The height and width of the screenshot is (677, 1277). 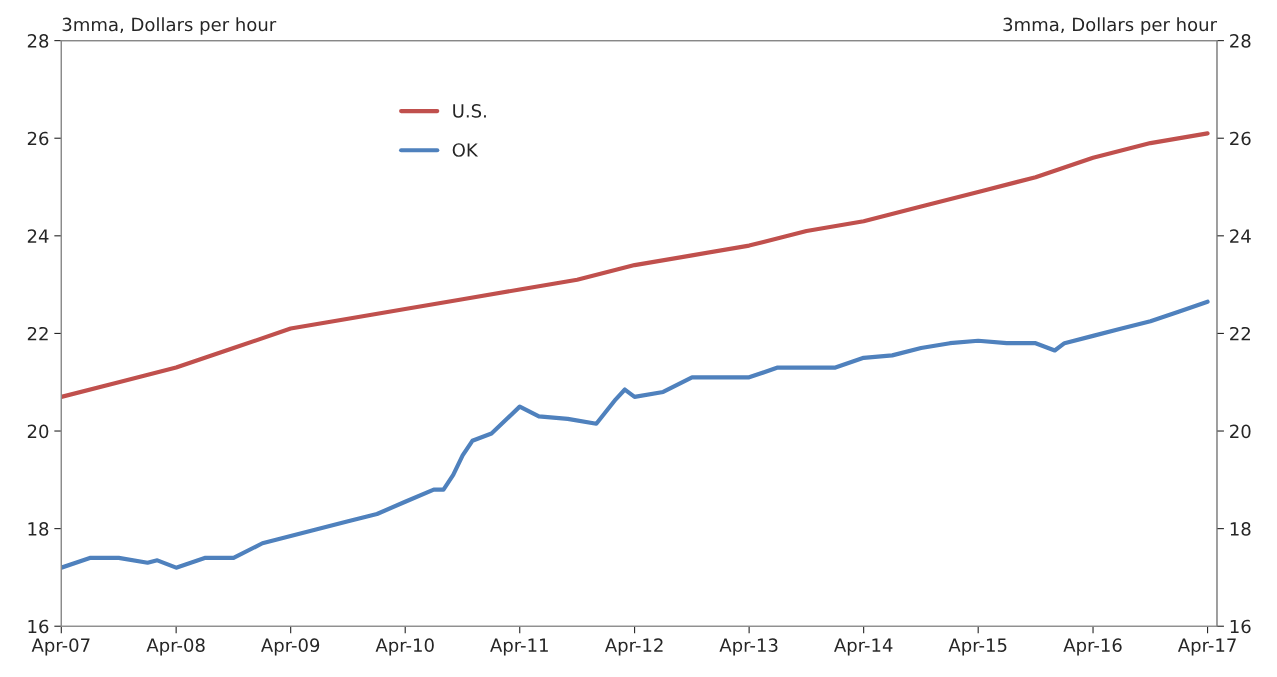 What do you see at coordinates (38, 431) in the screenshot?
I see `y-tick-label: 20` at bounding box center [38, 431].